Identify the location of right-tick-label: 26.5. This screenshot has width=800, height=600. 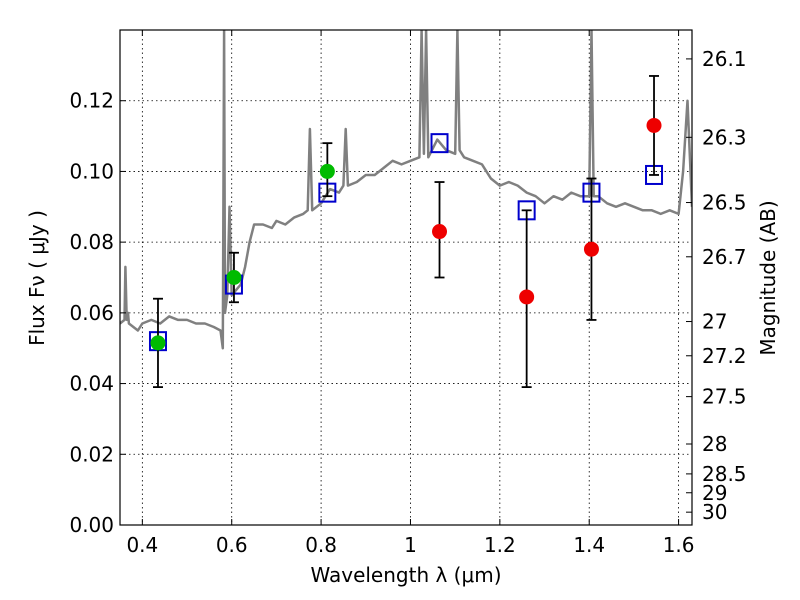
(724, 203).